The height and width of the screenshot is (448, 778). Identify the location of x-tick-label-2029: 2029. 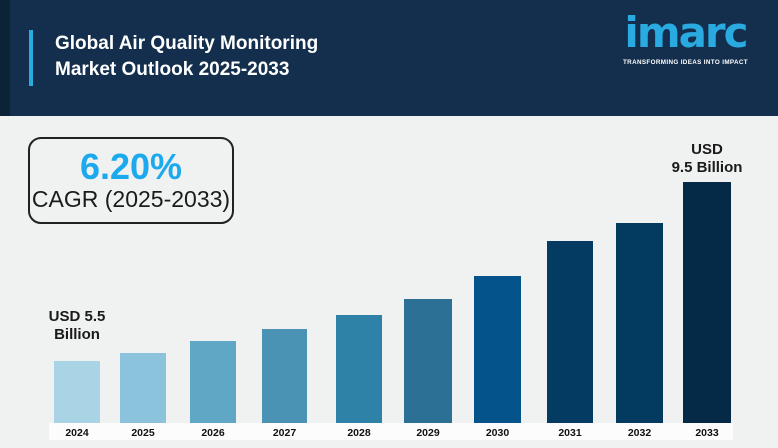
(428, 433).